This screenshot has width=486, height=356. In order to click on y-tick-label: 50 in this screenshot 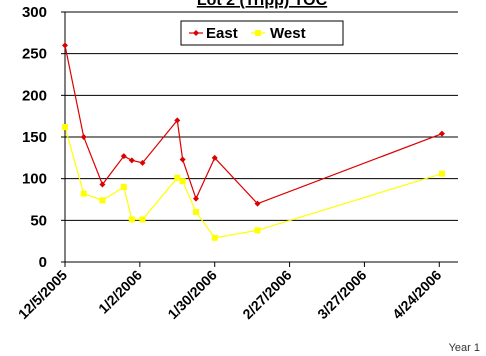, I will do `click(38, 220)`.